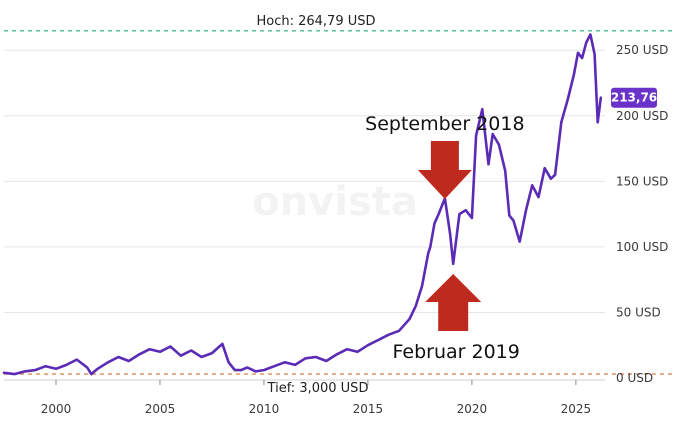 This screenshot has height=427, width=681. I want to click on x-tick-label: 2020, so click(472, 409).